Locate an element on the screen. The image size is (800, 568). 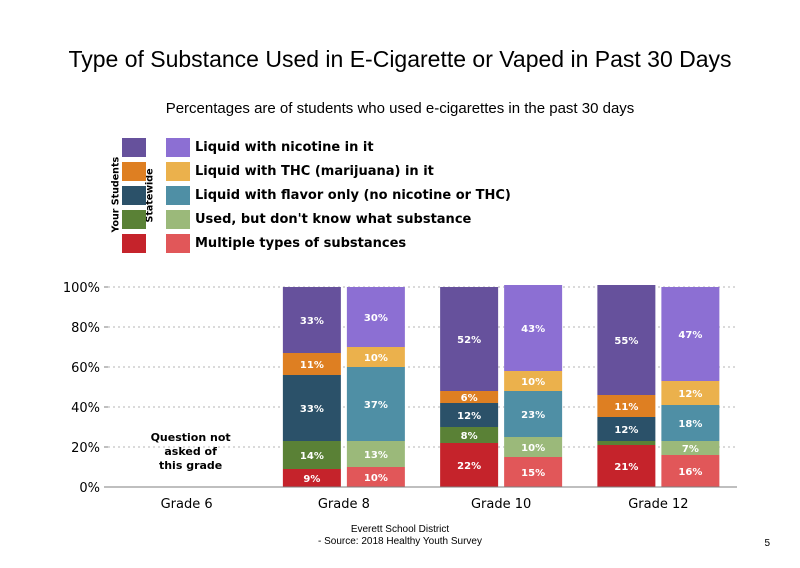
x-tick-label: Grade 8 is located at coordinates (344, 504).